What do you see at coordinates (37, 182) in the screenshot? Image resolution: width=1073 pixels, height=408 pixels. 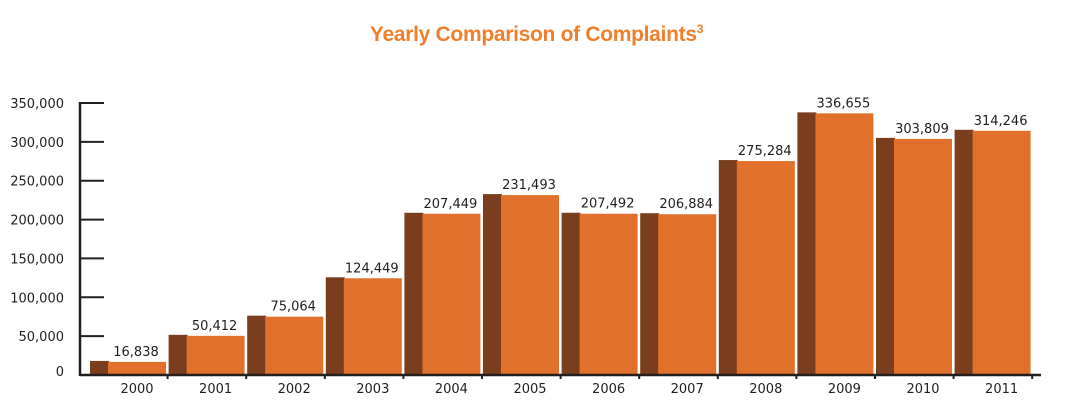 I see `y-tick-label: 250,000` at bounding box center [37, 182].